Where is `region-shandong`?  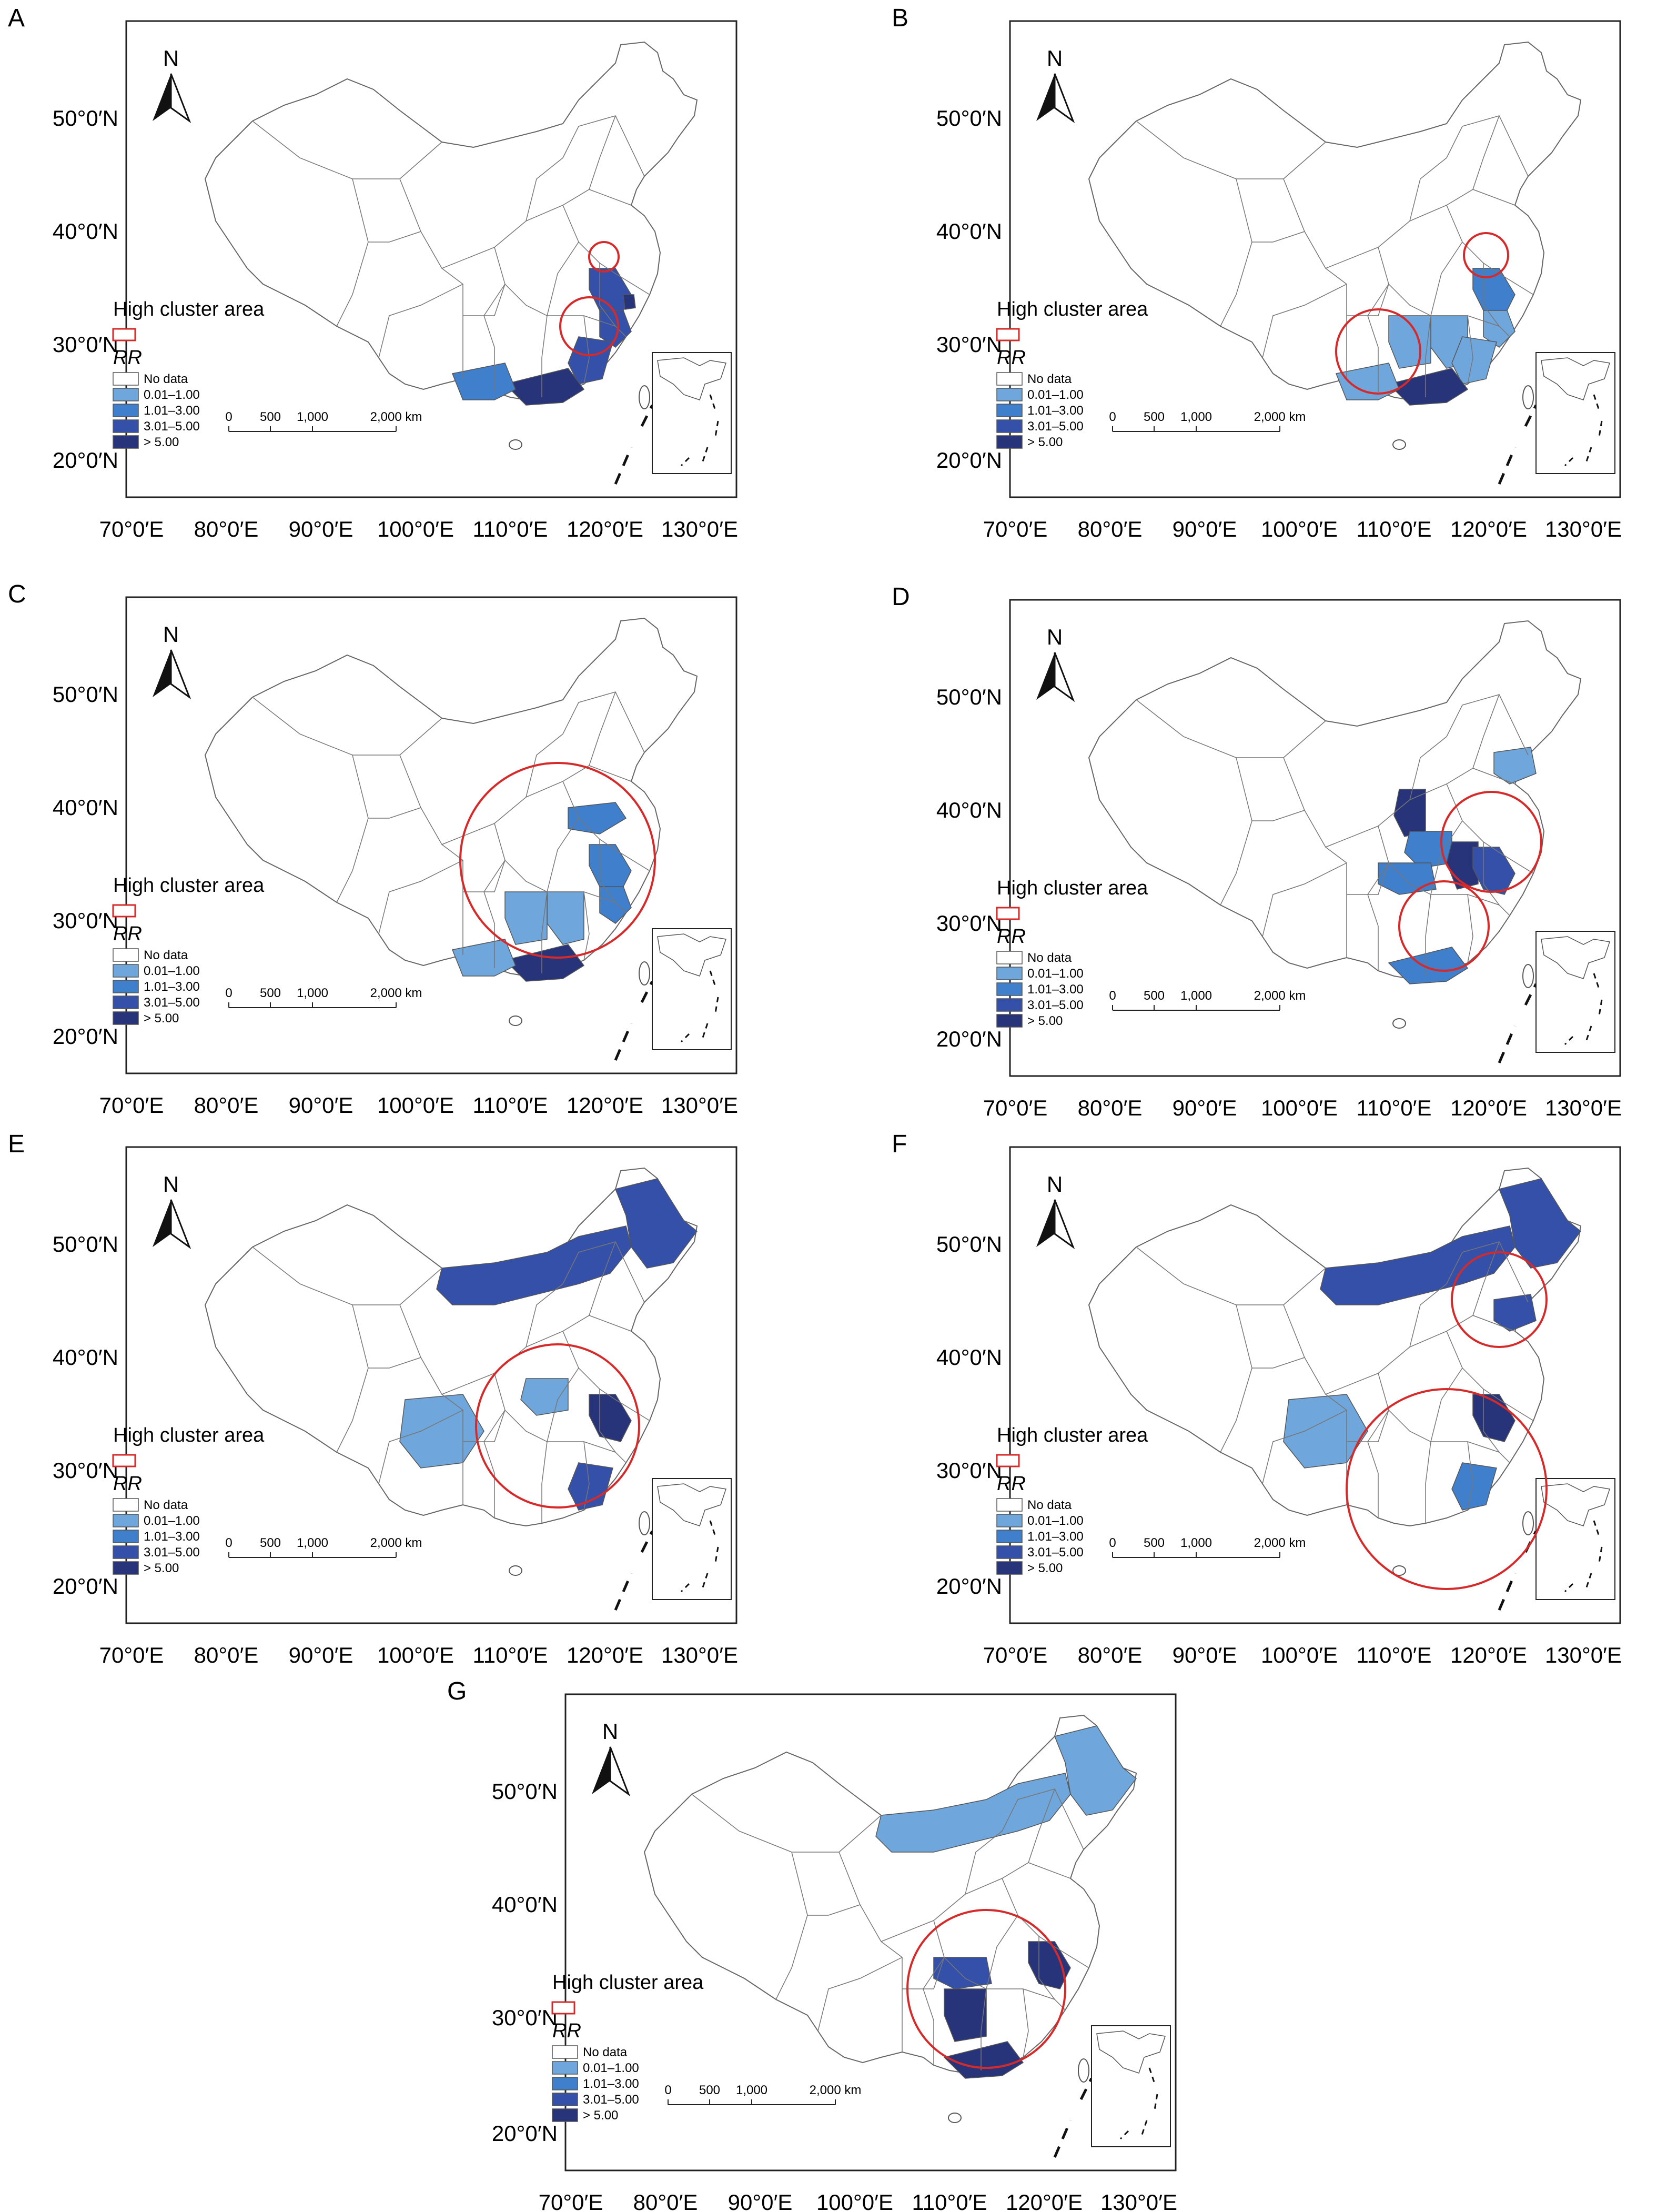
region-shandong is located at coordinates (597, 818).